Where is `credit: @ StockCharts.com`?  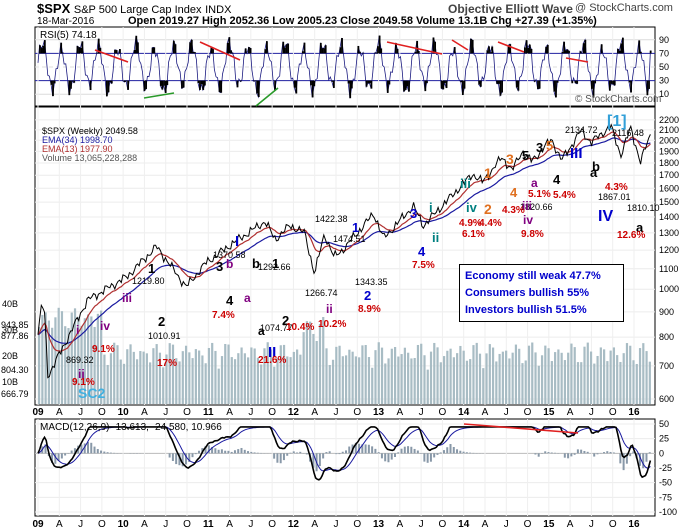
credit: @ StockCharts.com is located at coordinates (624, 8).